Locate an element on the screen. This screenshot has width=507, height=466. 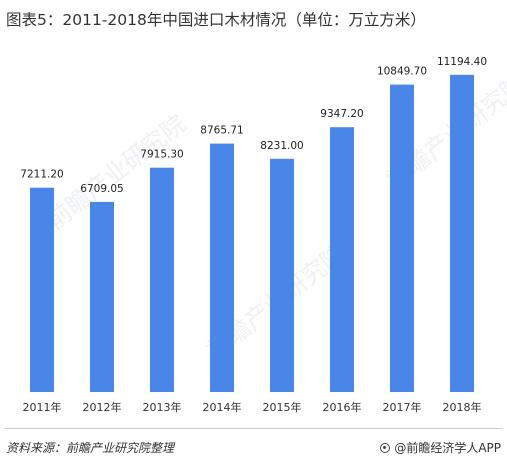
x-tick-label: 2012年 is located at coordinates (102, 407).